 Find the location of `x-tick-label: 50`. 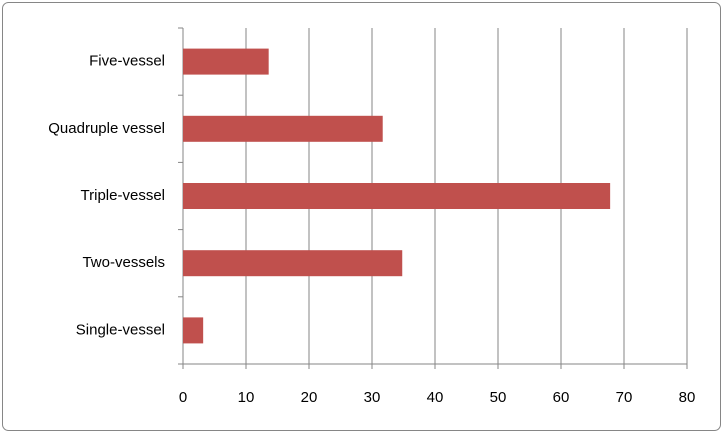

x-tick-label: 50 is located at coordinates (498, 397).